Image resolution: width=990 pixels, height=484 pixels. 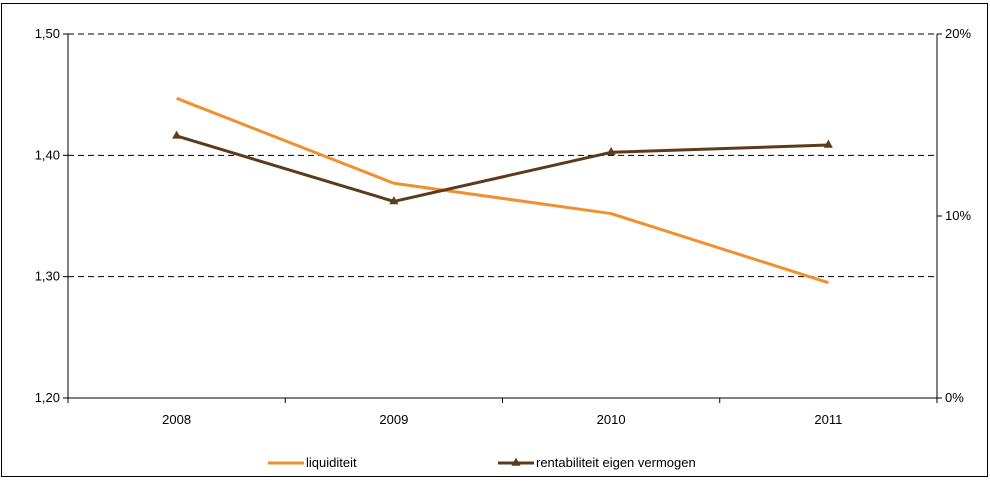 What do you see at coordinates (954, 397) in the screenshot?
I see `y-right-tick-label: 0%` at bounding box center [954, 397].